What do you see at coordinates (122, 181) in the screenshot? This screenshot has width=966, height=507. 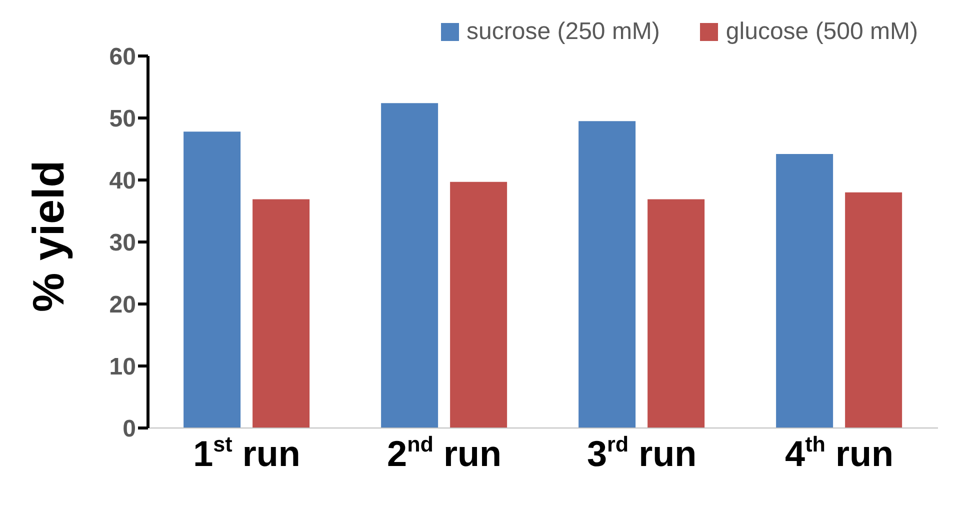 I see `y-tick-label: 40` at bounding box center [122, 181].